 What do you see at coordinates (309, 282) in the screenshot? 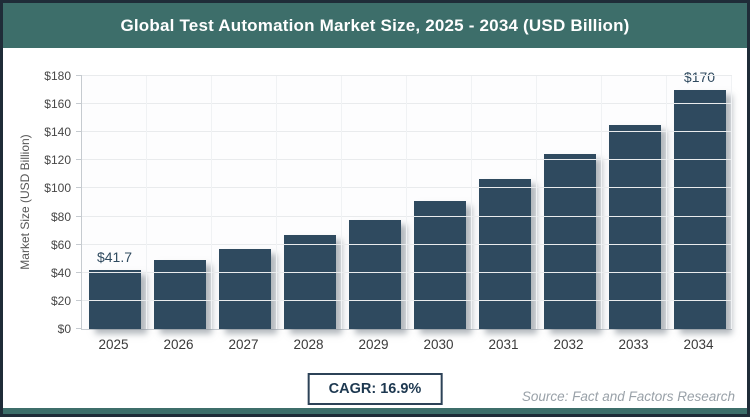
I see `bar-2028` at bounding box center [309, 282].